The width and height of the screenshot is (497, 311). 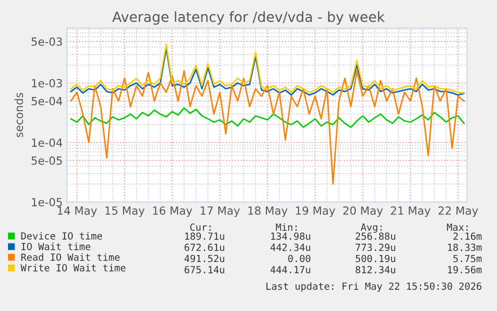 What do you see at coordinates (204, 258) in the screenshot?
I see `text: 491.52u` at bounding box center [204, 258].